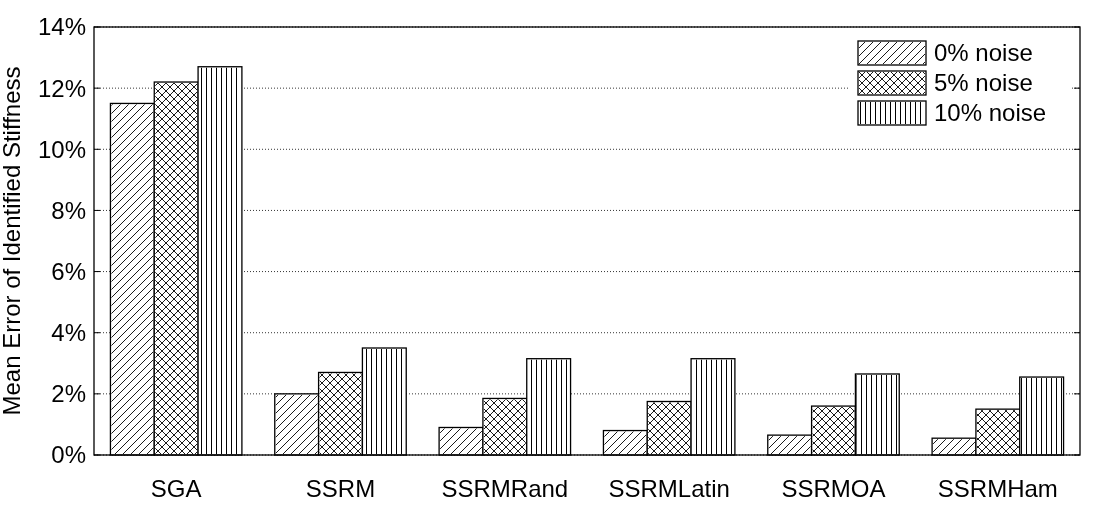  I want to click on x-tick-label: SSRMLatin, so click(669, 488).